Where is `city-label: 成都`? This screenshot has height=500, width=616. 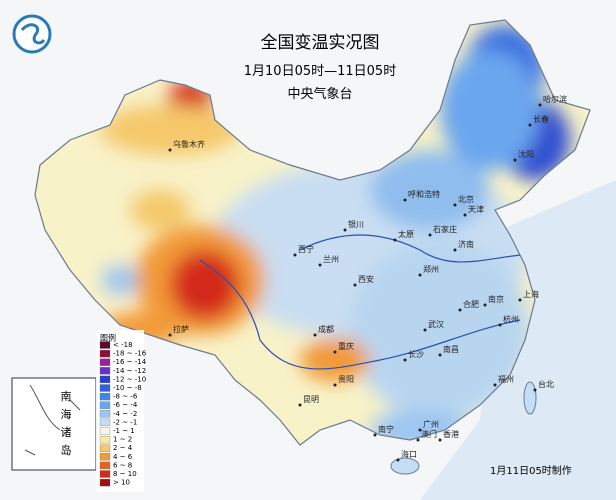 city-label: 成都 is located at coordinates (326, 329).